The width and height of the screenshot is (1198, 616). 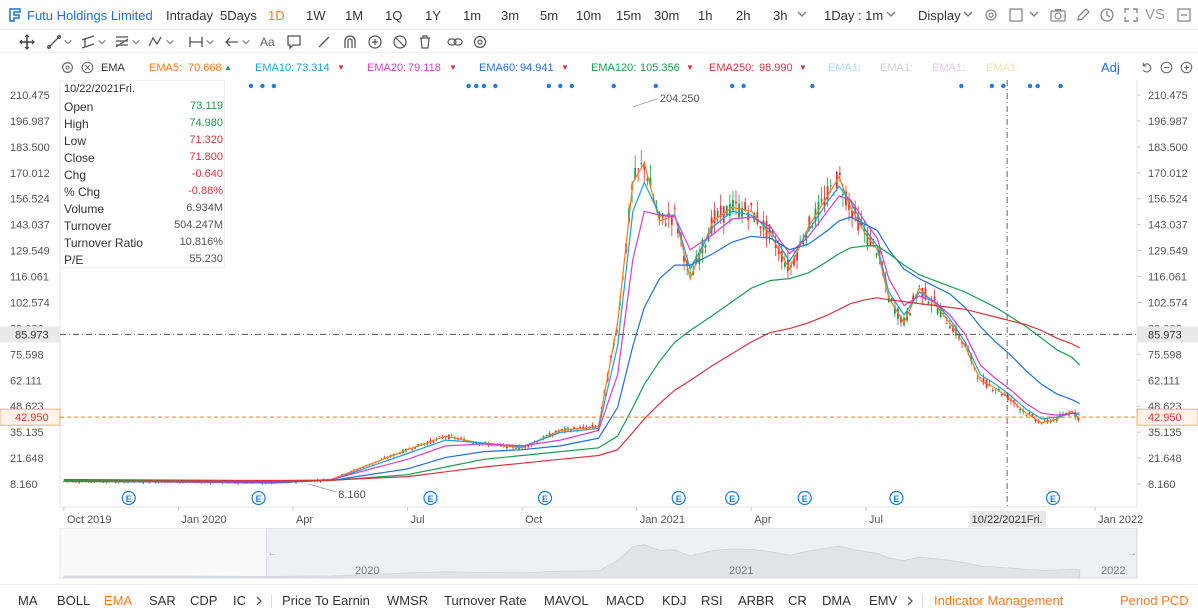 What do you see at coordinates (162, 600) in the screenshot?
I see `tab-sar: SAR` at bounding box center [162, 600].